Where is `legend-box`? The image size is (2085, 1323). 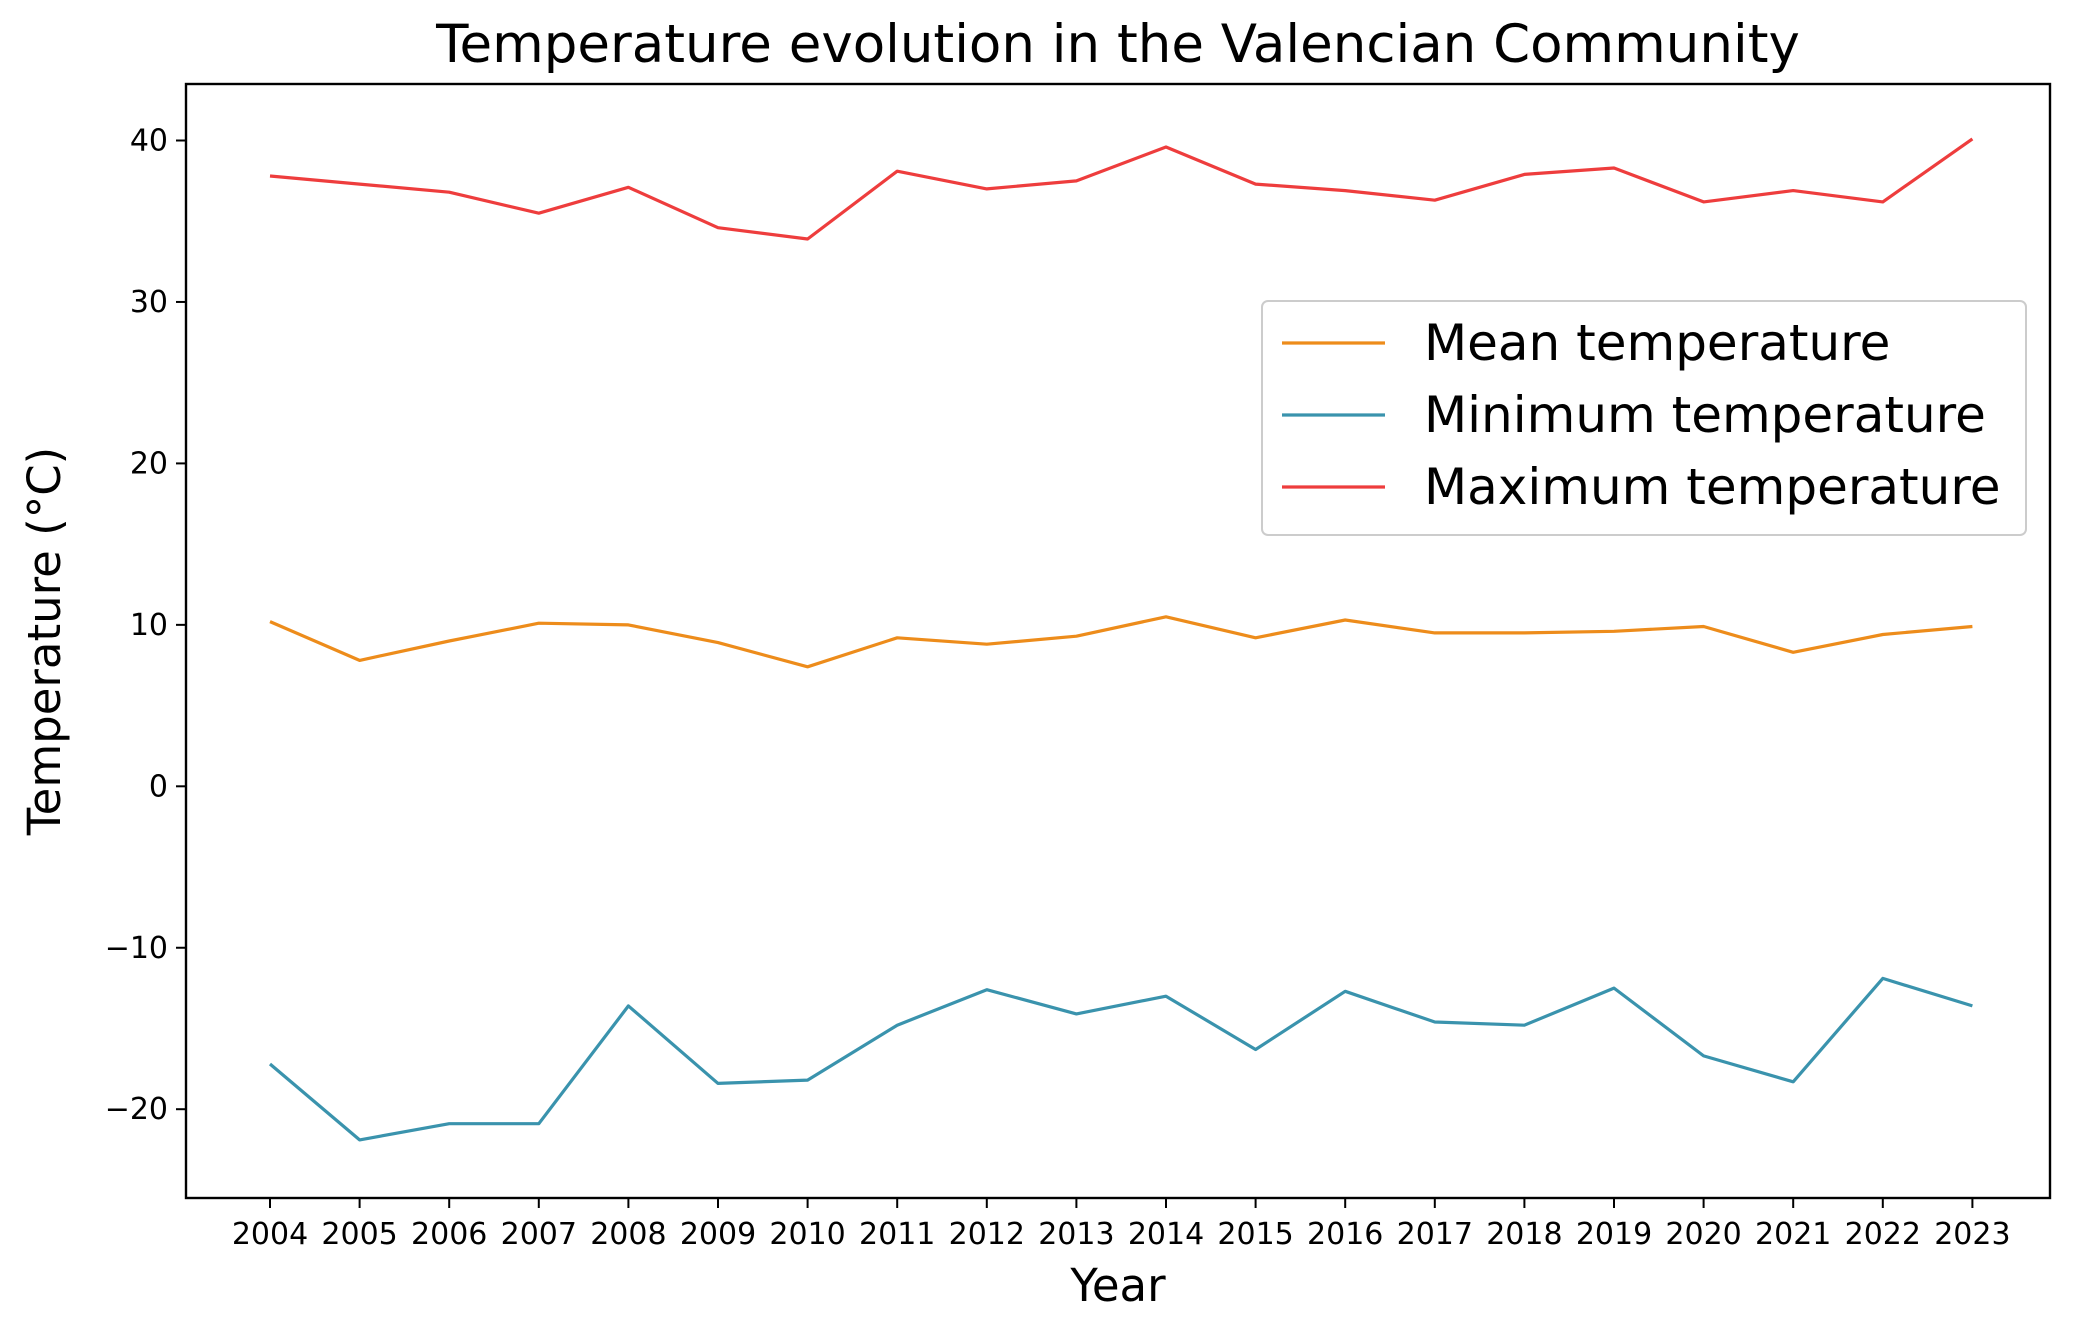
legend-box is located at coordinates (1644, 418).